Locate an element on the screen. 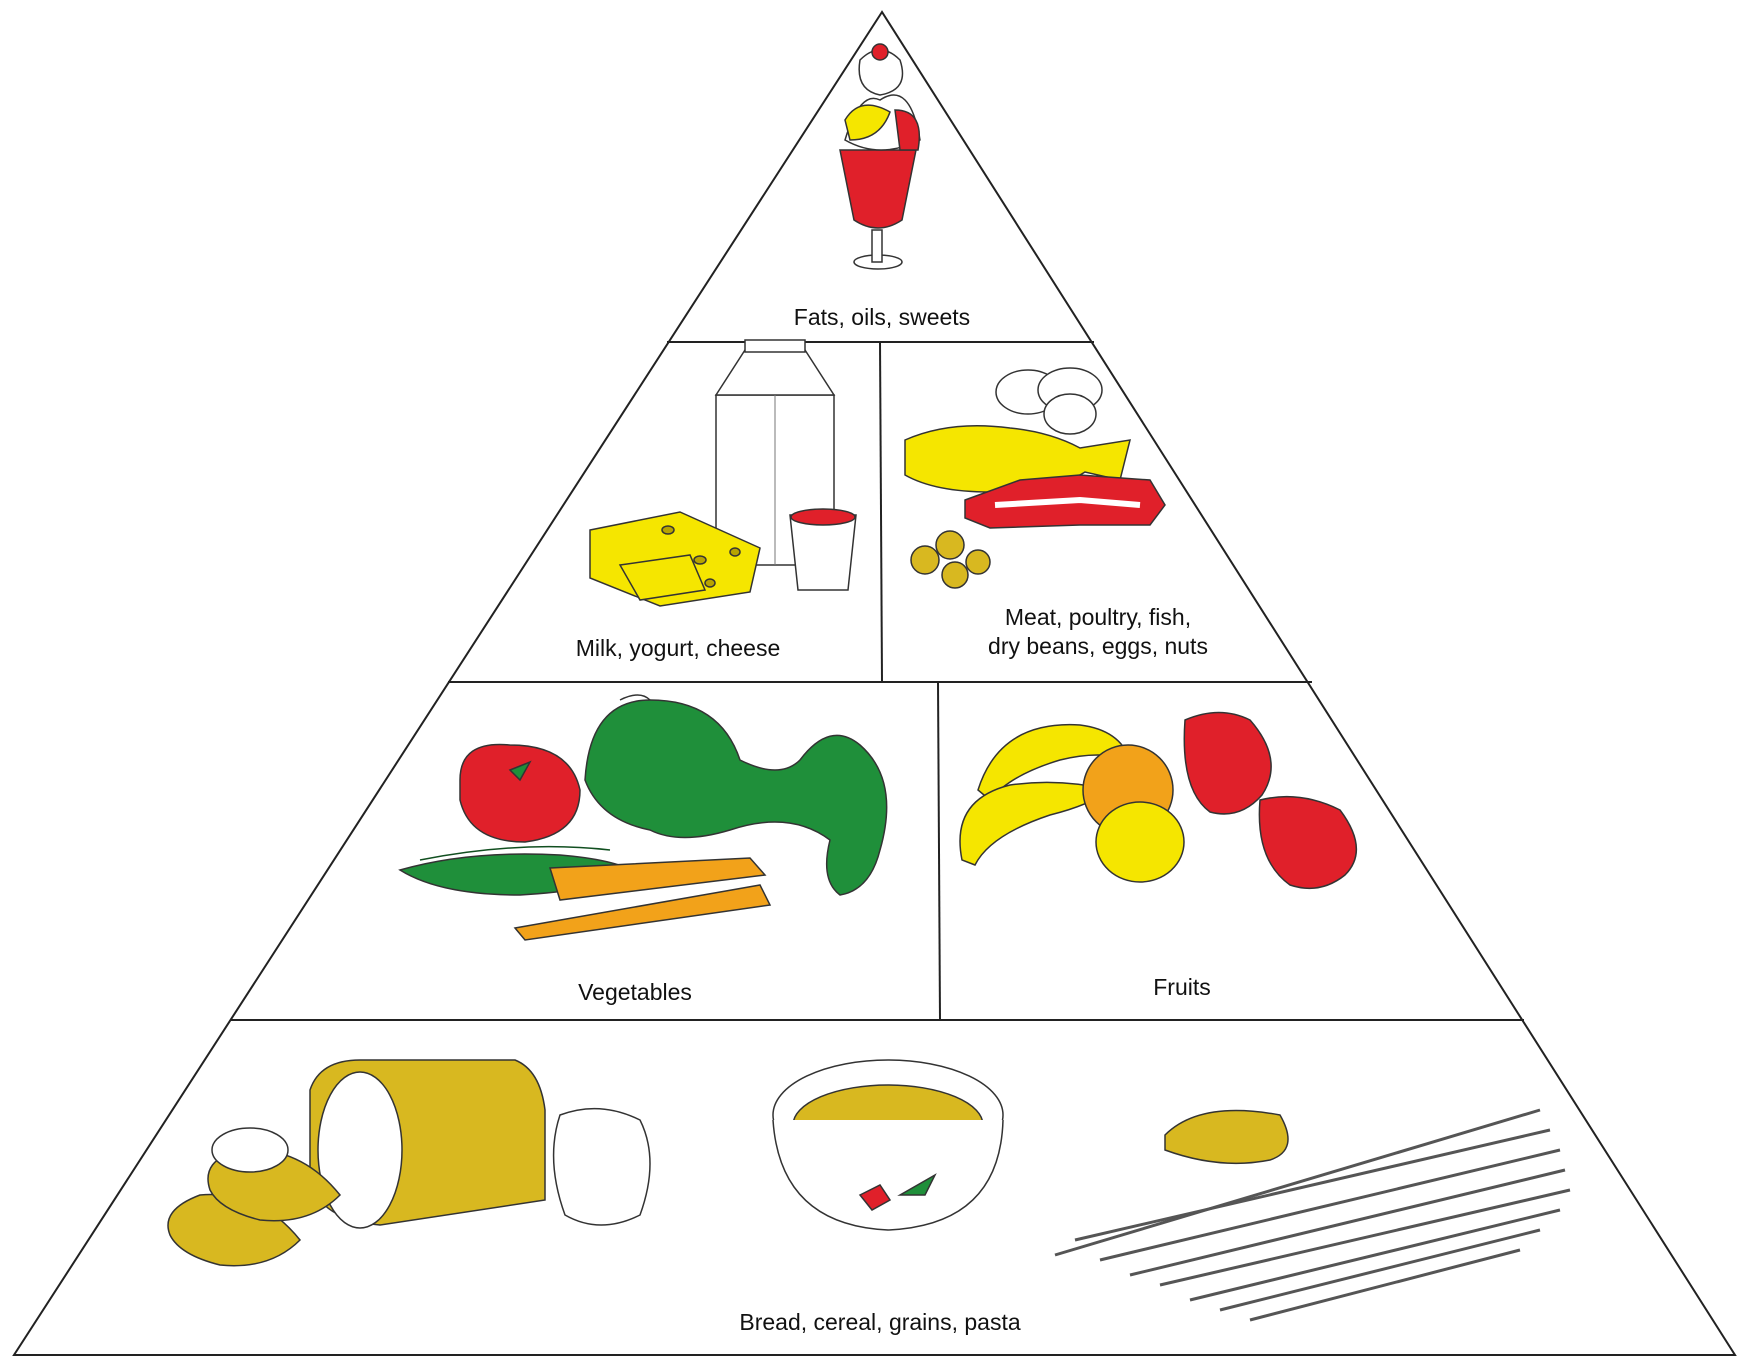 This screenshot has height=1363, width=1743. tier4-label: Bread, cereal, grains, pasta is located at coordinates (879, 1322).